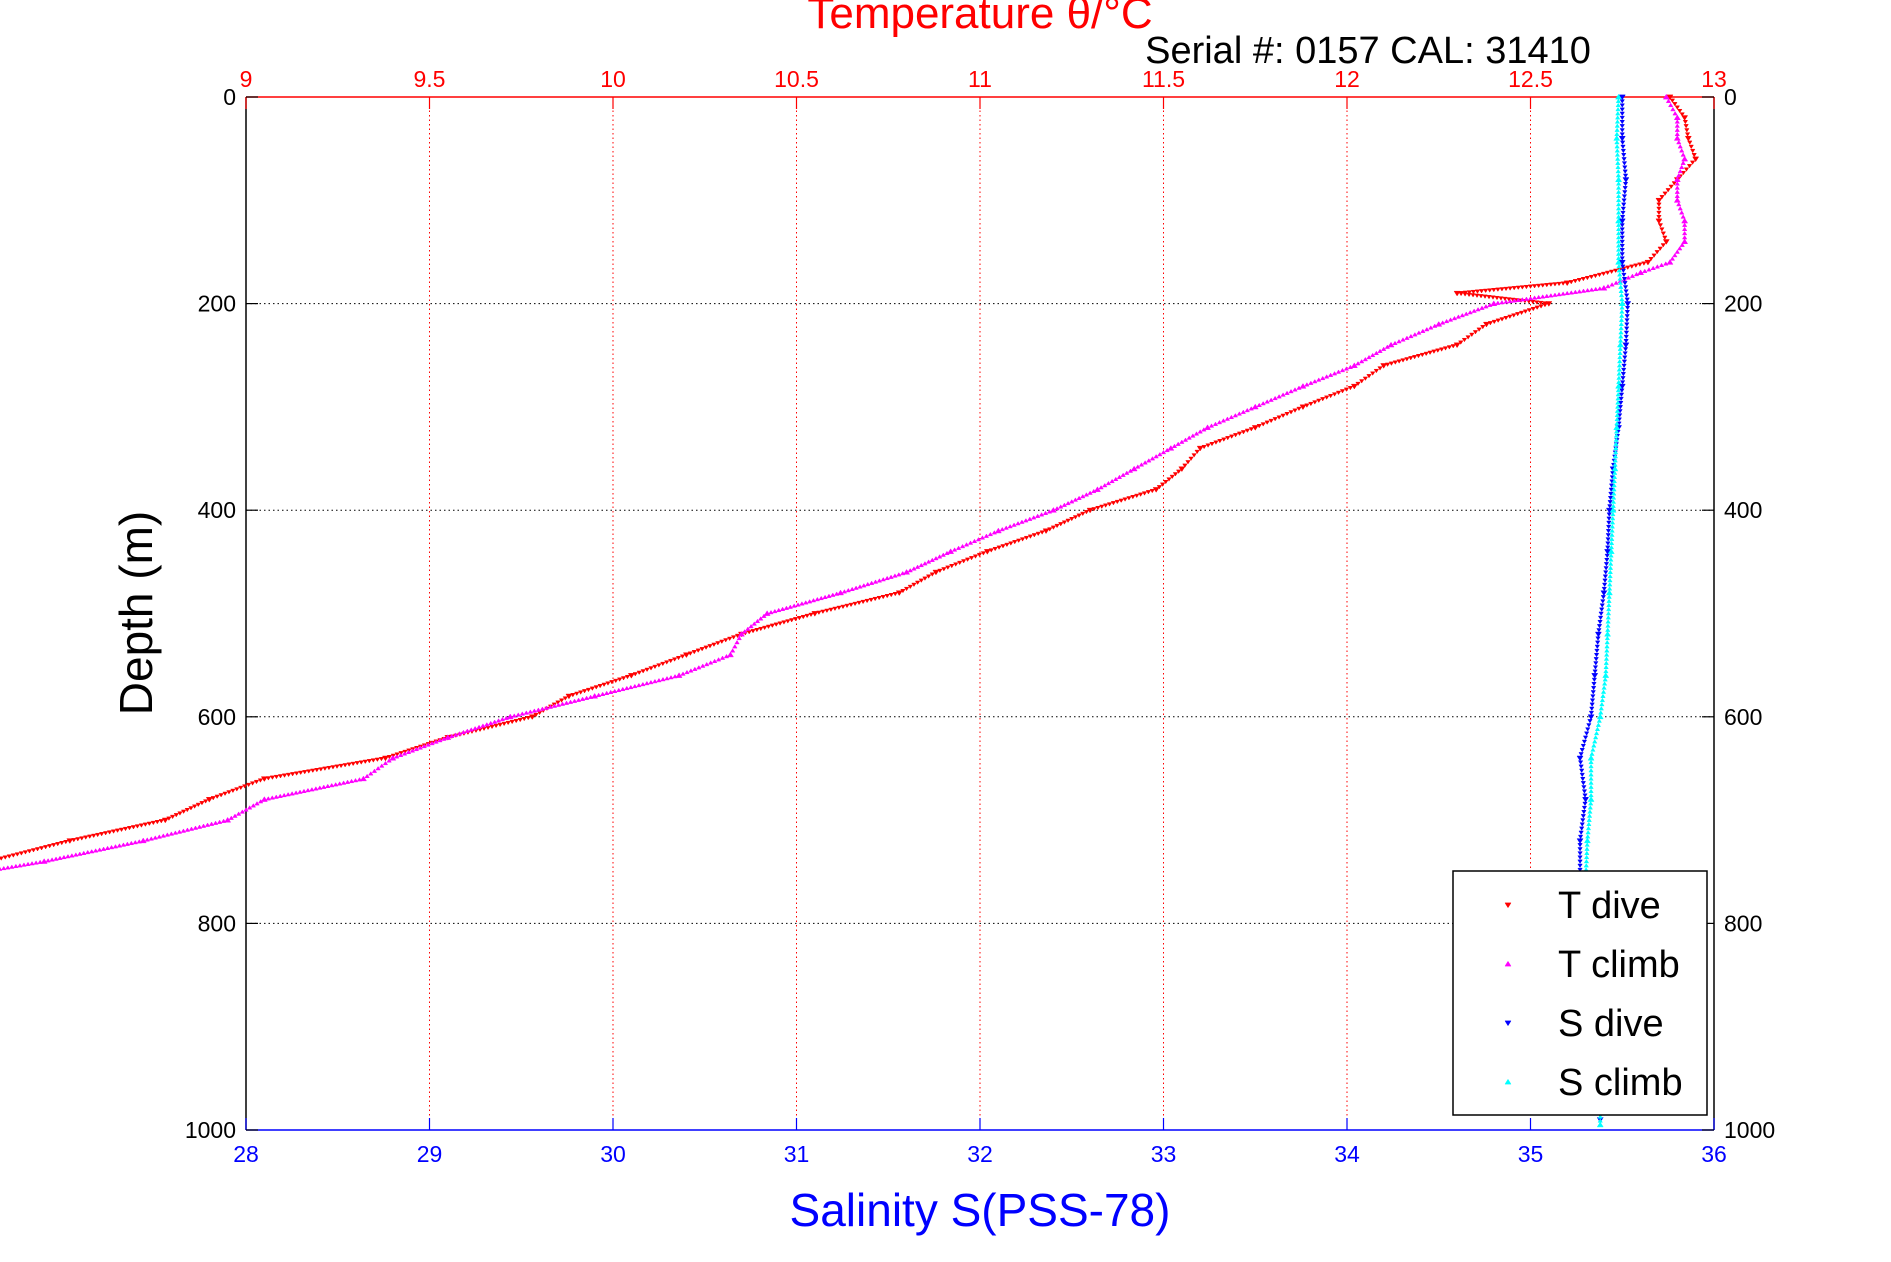  Describe the element at coordinates (1347, 1154) in the screenshot. I see `bottom-tick-label: 34` at that location.